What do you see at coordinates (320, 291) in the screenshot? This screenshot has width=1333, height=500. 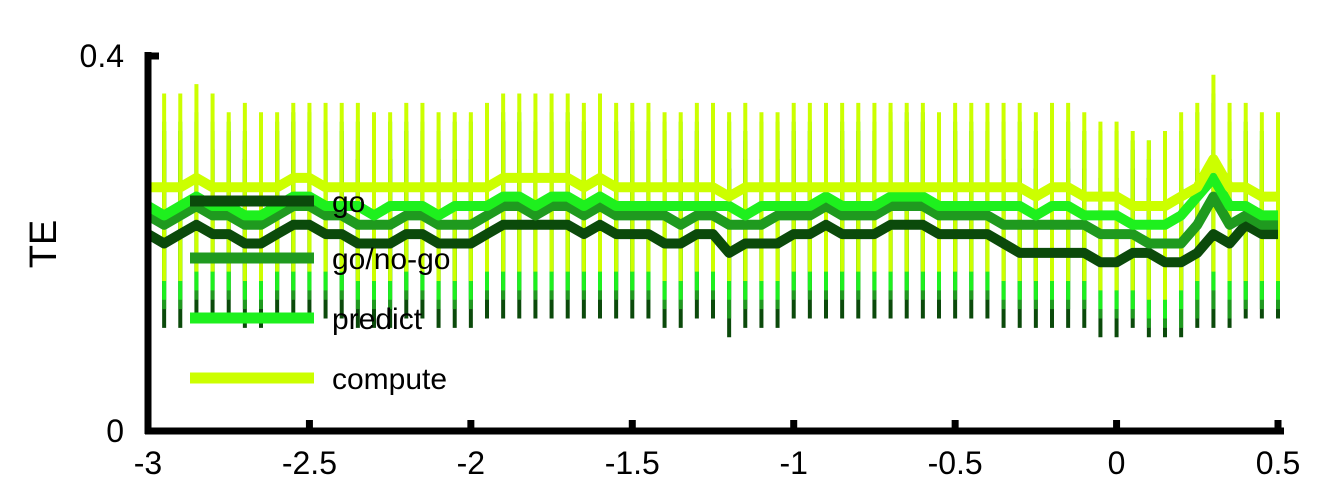 I see `legend: go go/no-go predict compute` at bounding box center [320, 291].